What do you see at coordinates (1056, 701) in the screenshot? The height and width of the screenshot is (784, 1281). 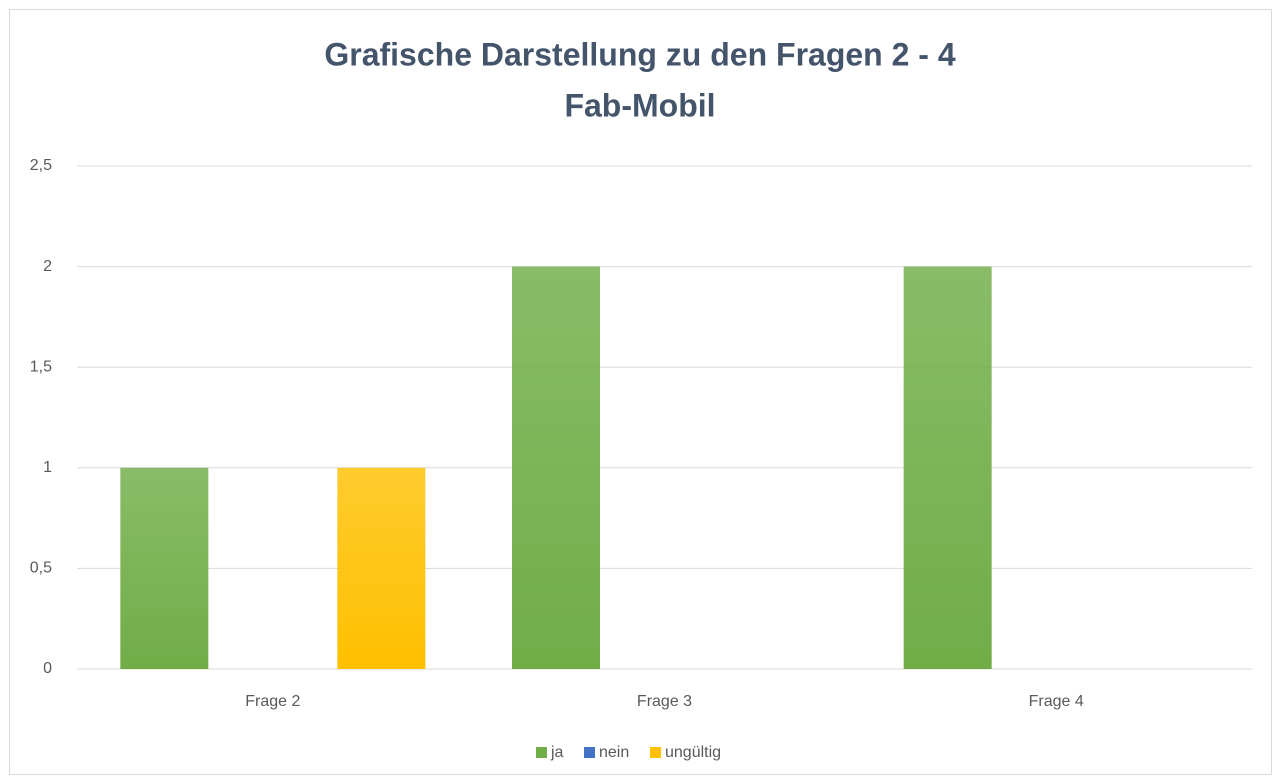 I see `x-tick-label: Frage 4` at bounding box center [1056, 701].